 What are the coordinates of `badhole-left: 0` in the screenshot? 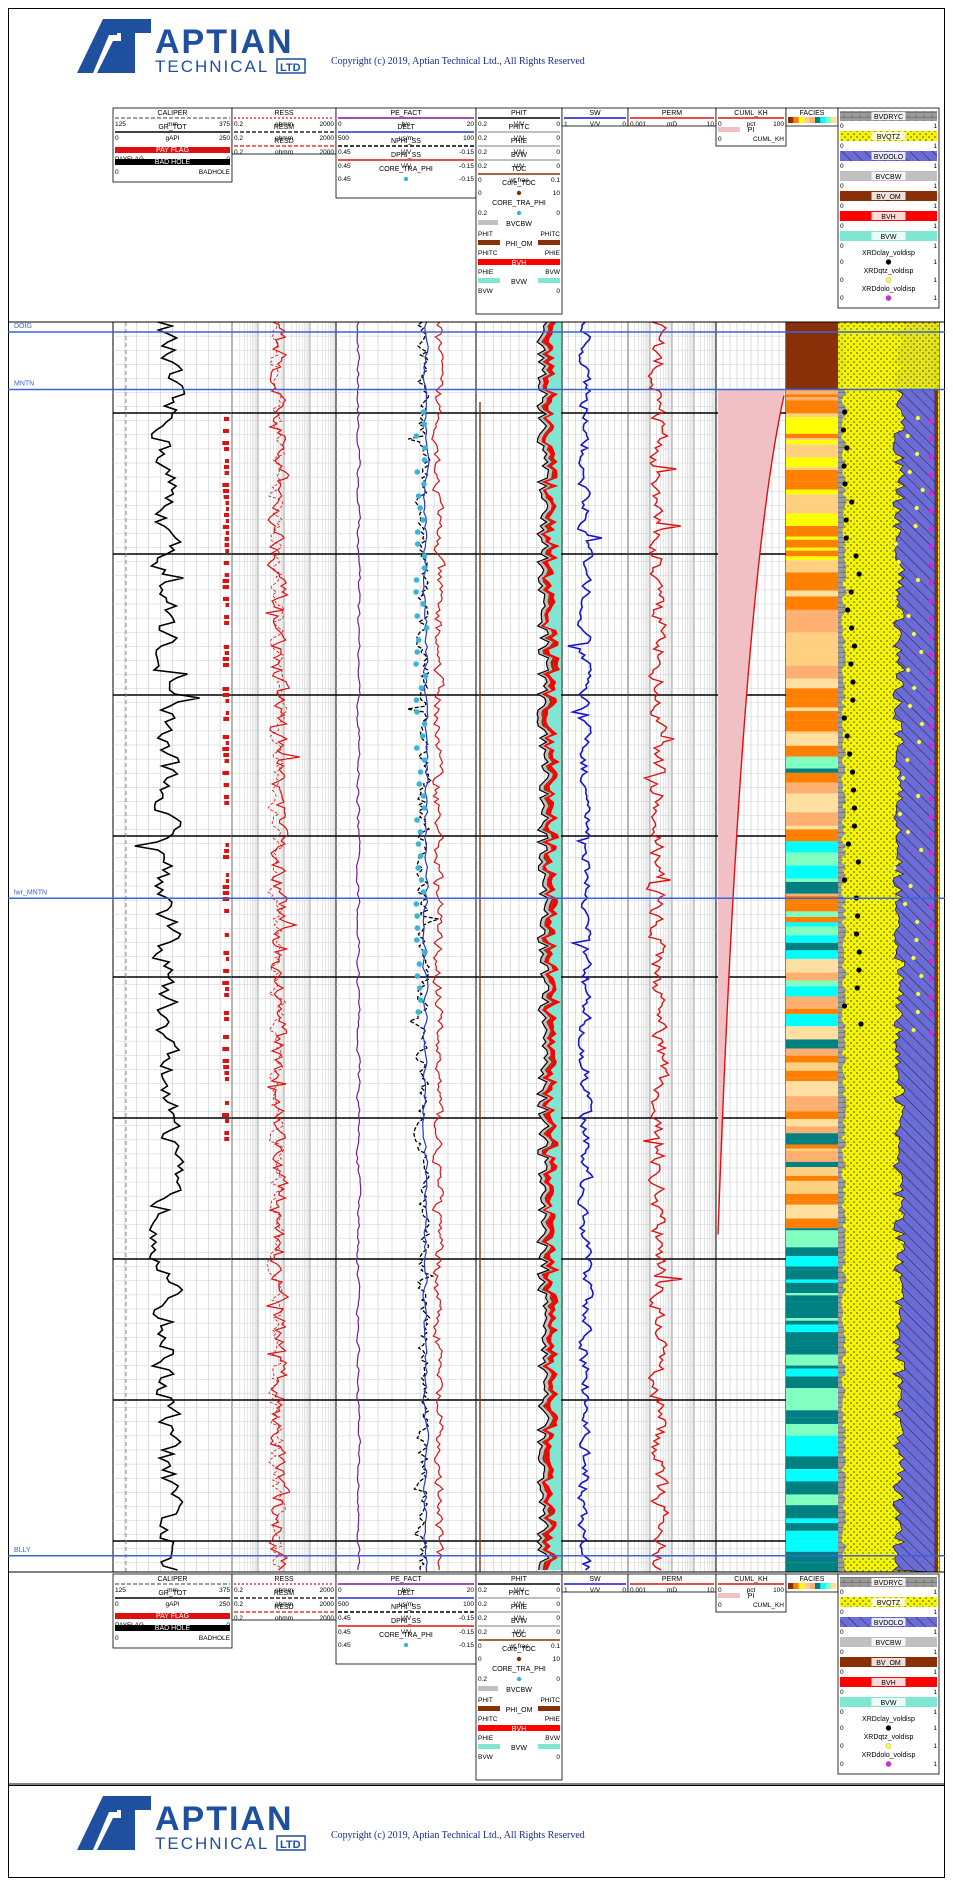 It's located at (117, 1638).